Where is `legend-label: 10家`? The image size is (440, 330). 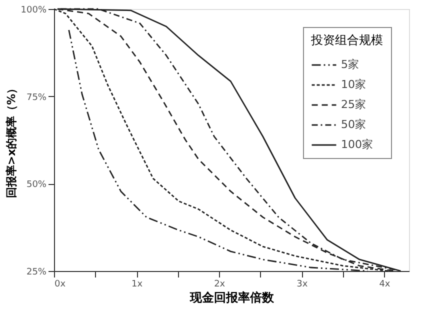 legend-label: 10家 is located at coordinates (353, 84).